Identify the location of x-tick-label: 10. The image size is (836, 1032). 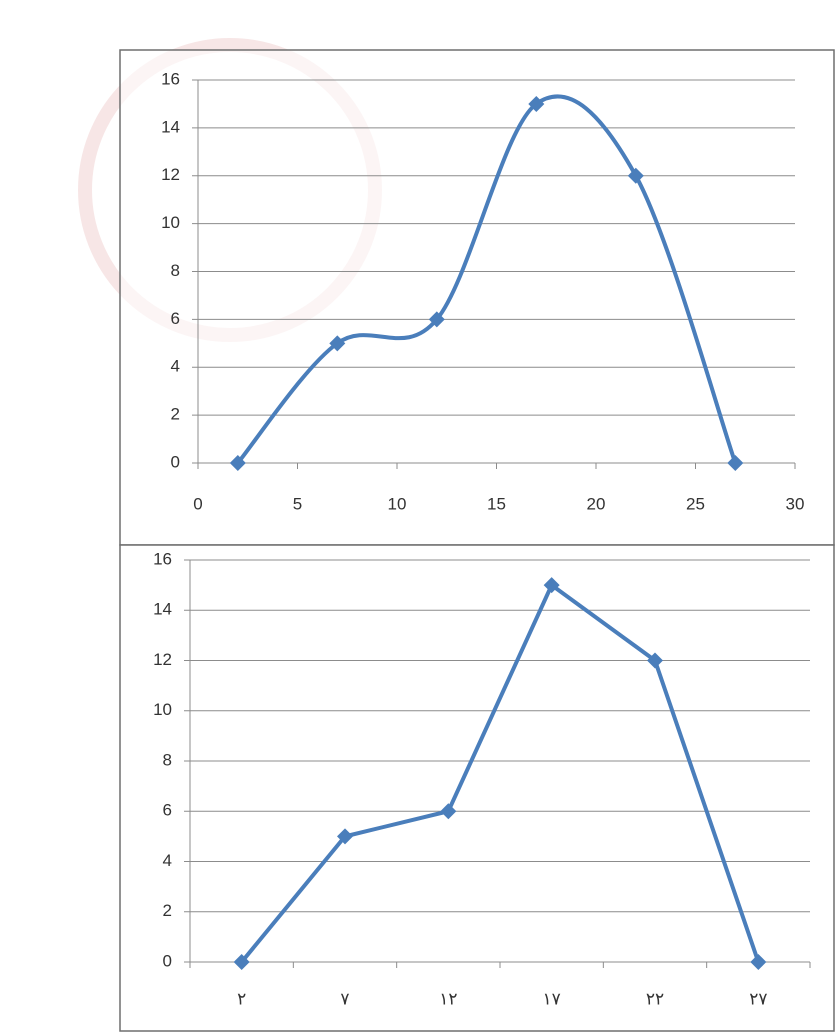
(397, 503).